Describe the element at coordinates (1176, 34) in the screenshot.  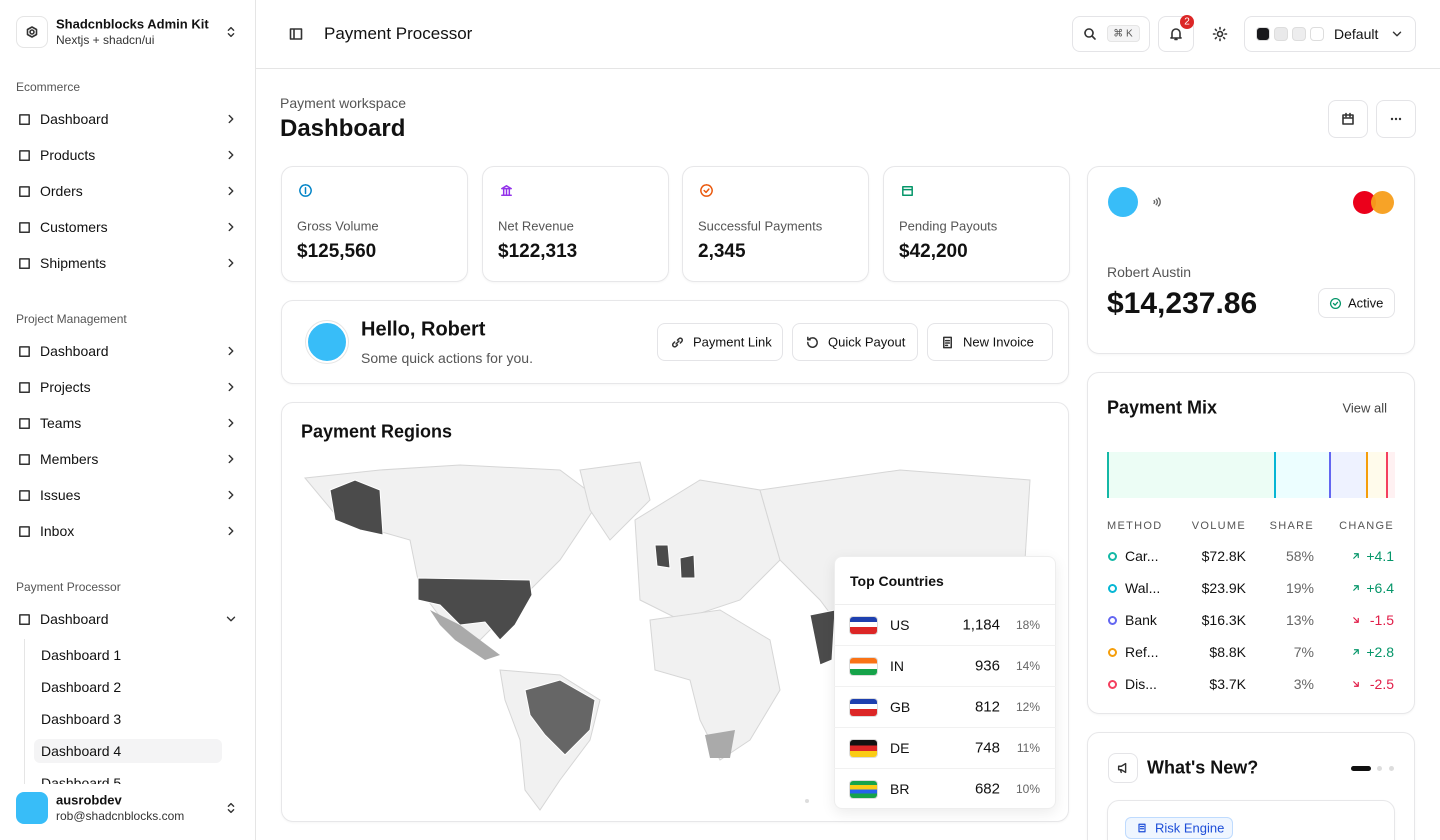
I see `notifications-button` at that location.